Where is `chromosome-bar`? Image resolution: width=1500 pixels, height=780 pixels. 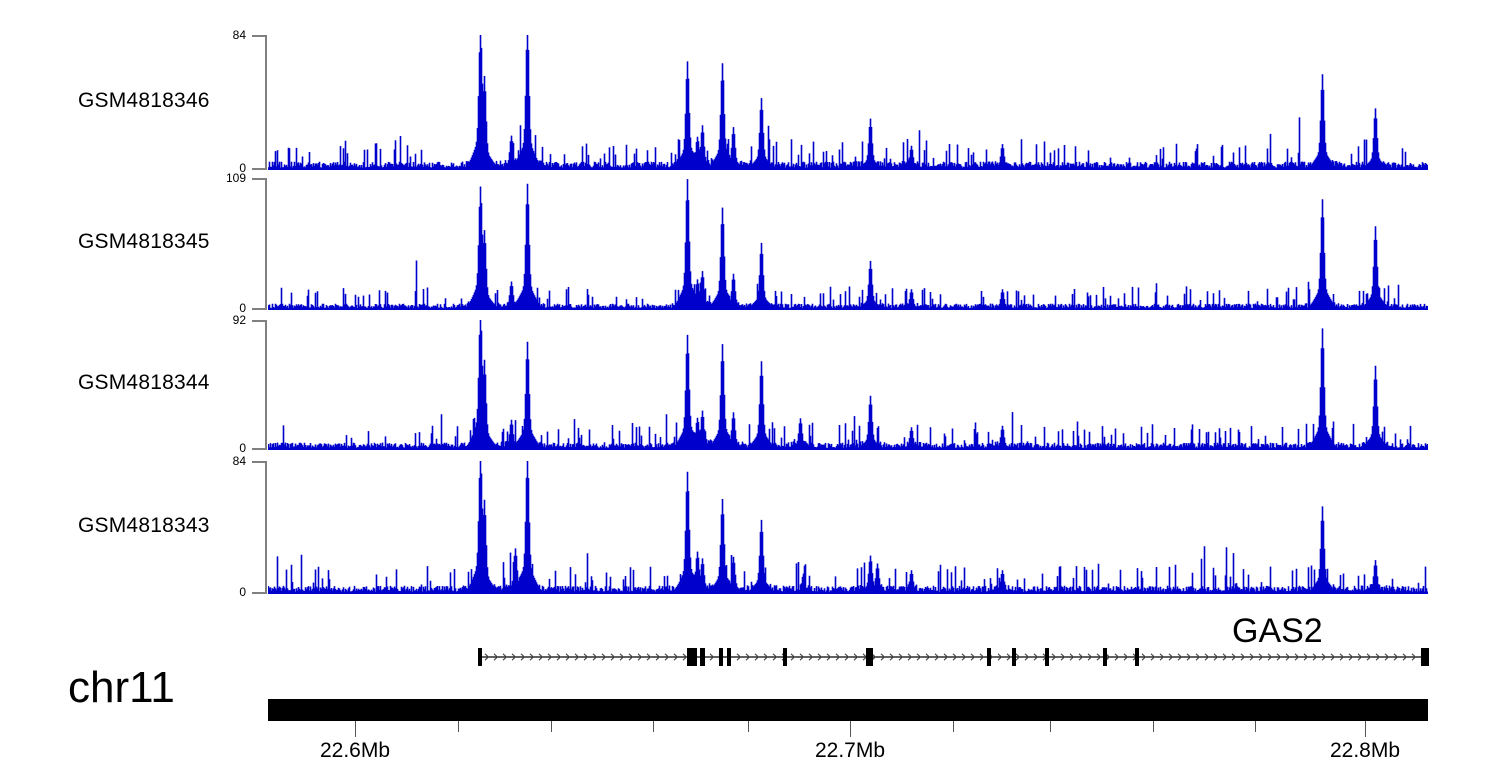
chromosome-bar is located at coordinates (848, 710).